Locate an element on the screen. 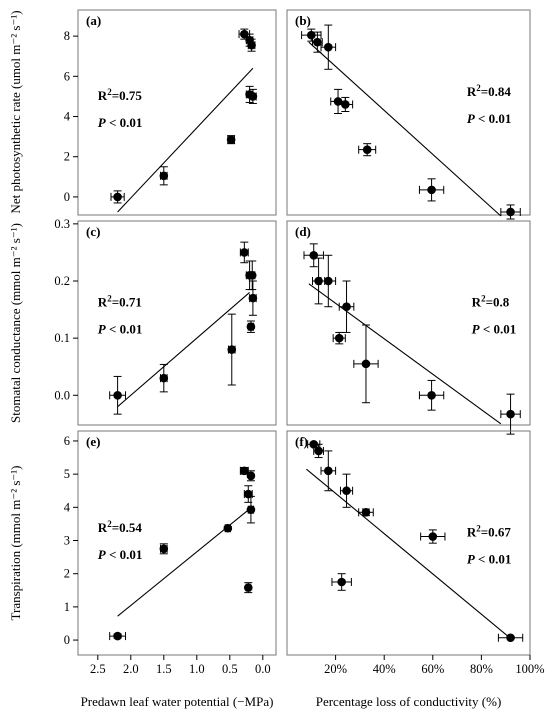  y-tick-label: 0.2 is located at coordinates (62, 281).